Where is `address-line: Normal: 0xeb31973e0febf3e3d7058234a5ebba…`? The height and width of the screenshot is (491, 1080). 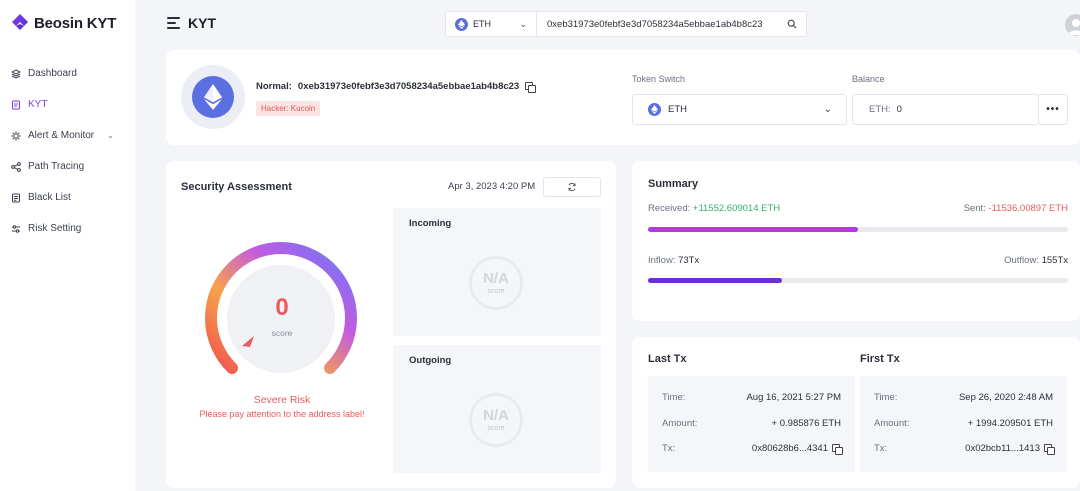 address-line: Normal: 0xeb31973e0febf3e3d7058234a5ebba… is located at coordinates (396, 87).